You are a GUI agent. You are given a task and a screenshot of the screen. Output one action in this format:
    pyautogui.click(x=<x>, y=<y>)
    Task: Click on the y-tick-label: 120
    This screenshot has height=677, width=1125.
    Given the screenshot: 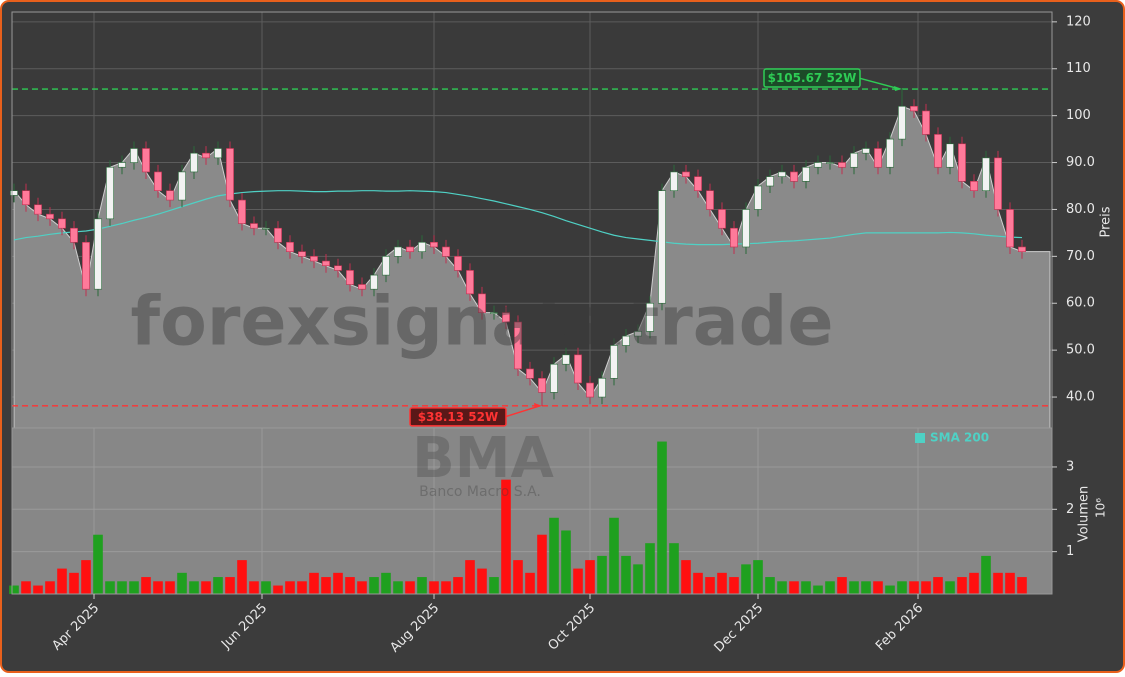 What is the action you would take?
    pyautogui.click(x=1078, y=21)
    